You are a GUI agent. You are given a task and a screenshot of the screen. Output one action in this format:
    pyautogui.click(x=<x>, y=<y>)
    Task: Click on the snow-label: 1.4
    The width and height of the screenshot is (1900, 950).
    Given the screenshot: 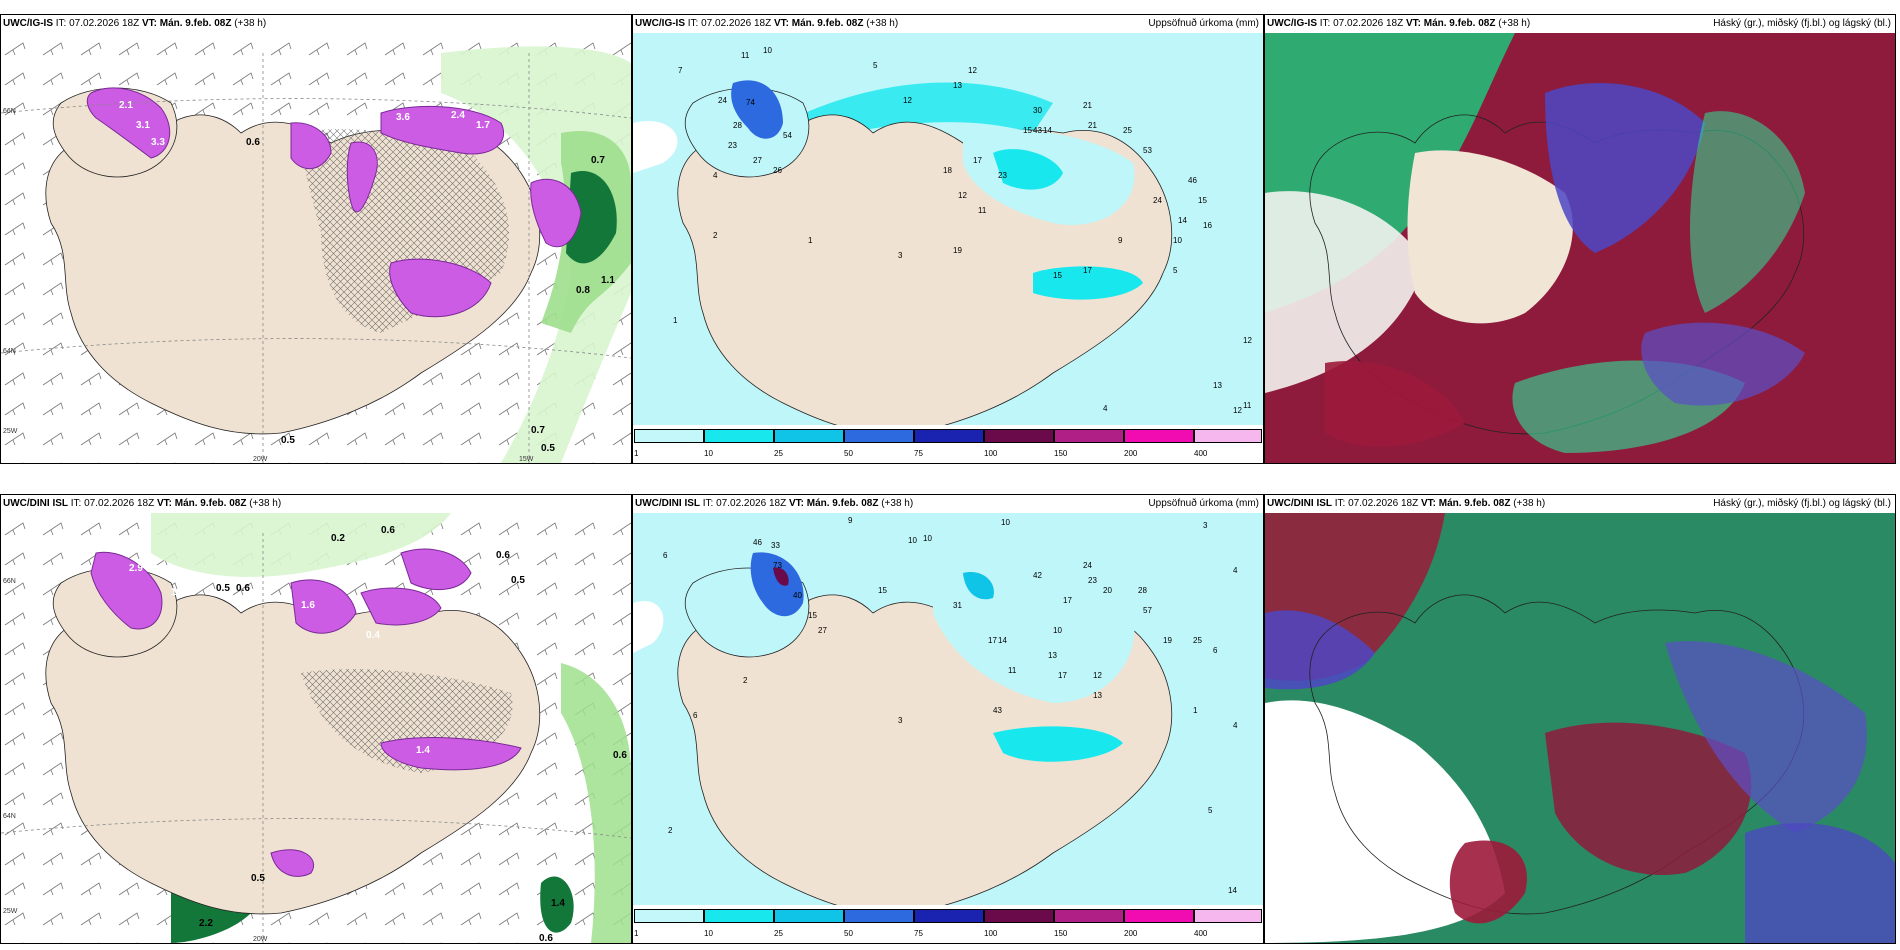 What is the action you would take?
    pyautogui.click(x=558, y=903)
    